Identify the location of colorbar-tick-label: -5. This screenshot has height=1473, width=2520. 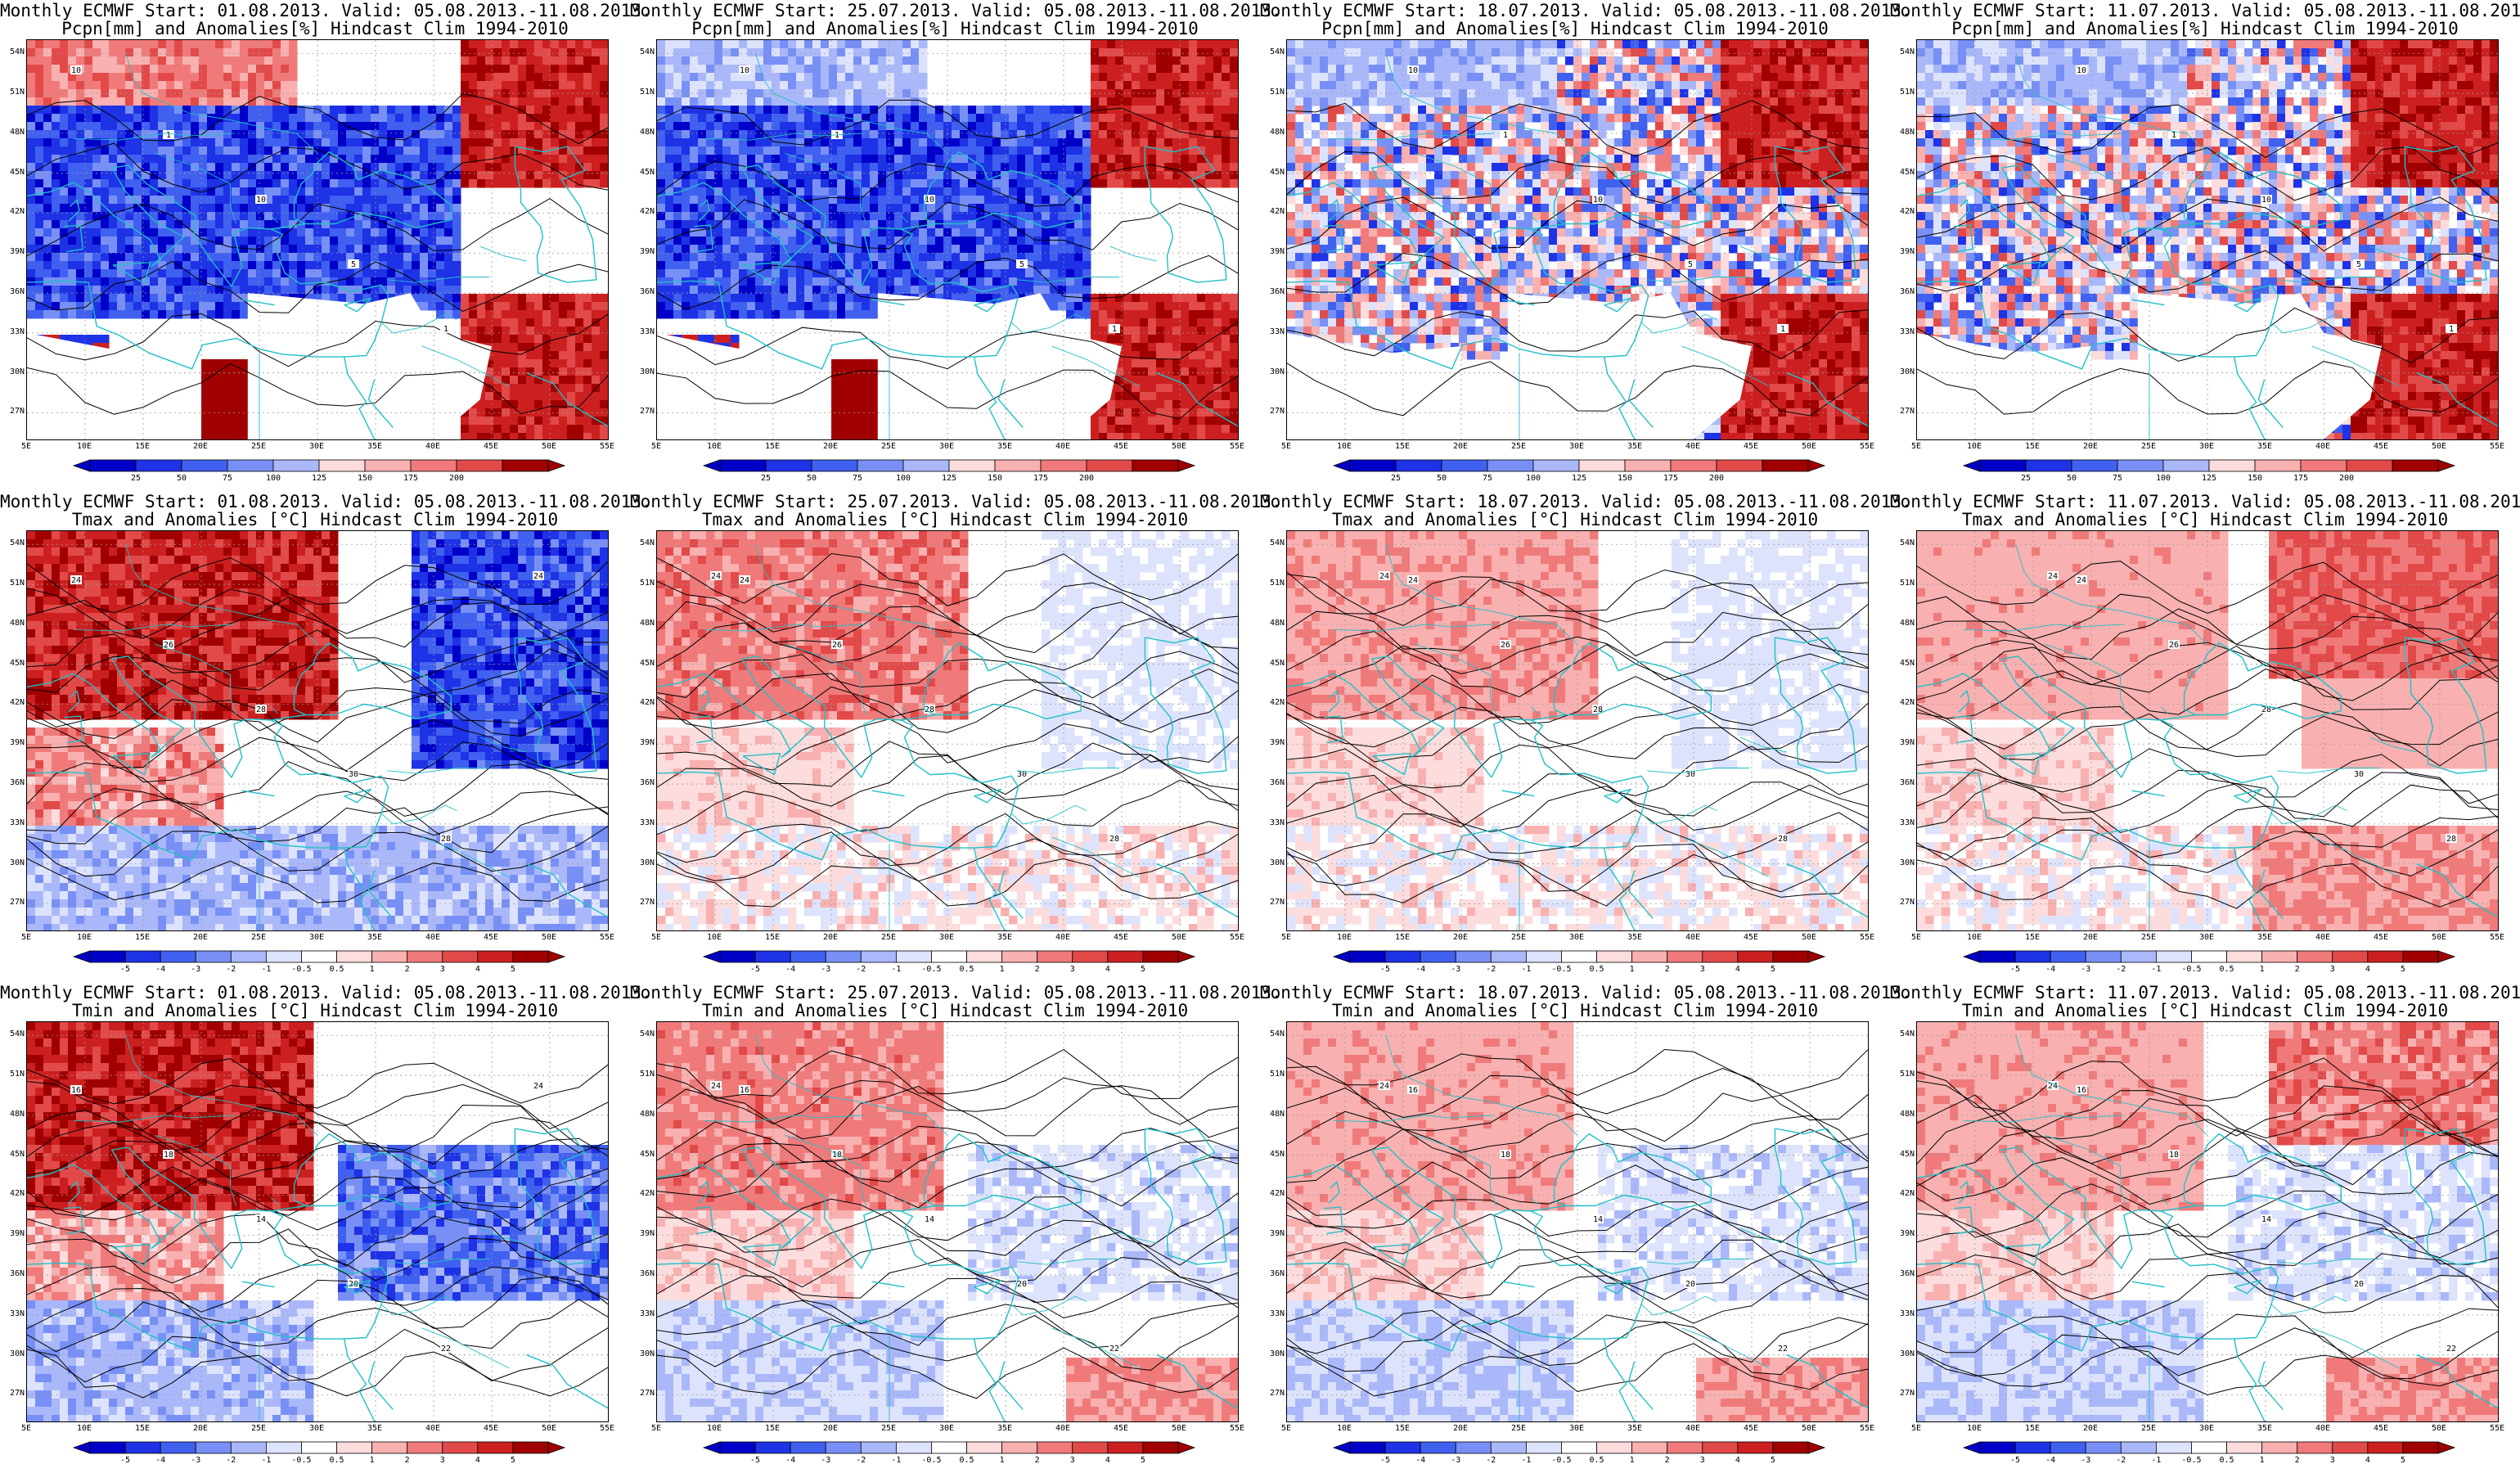
(2015, 1461).